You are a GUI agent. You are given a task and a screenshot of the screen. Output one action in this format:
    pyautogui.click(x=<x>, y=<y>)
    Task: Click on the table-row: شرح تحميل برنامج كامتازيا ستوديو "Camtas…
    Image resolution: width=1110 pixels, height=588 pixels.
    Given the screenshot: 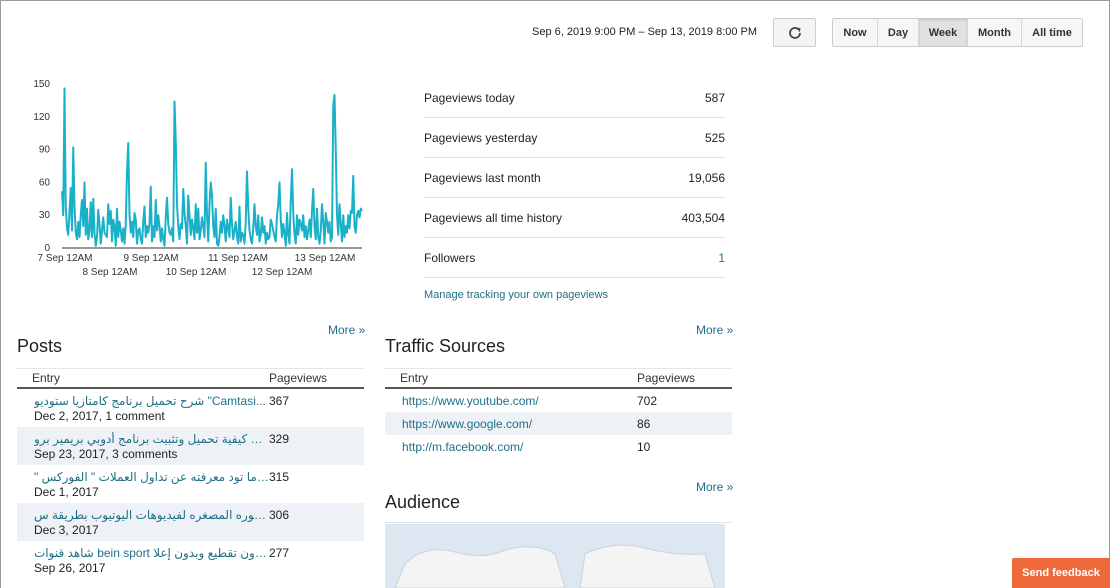 What is the action you would take?
    pyautogui.click(x=190, y=408)
    